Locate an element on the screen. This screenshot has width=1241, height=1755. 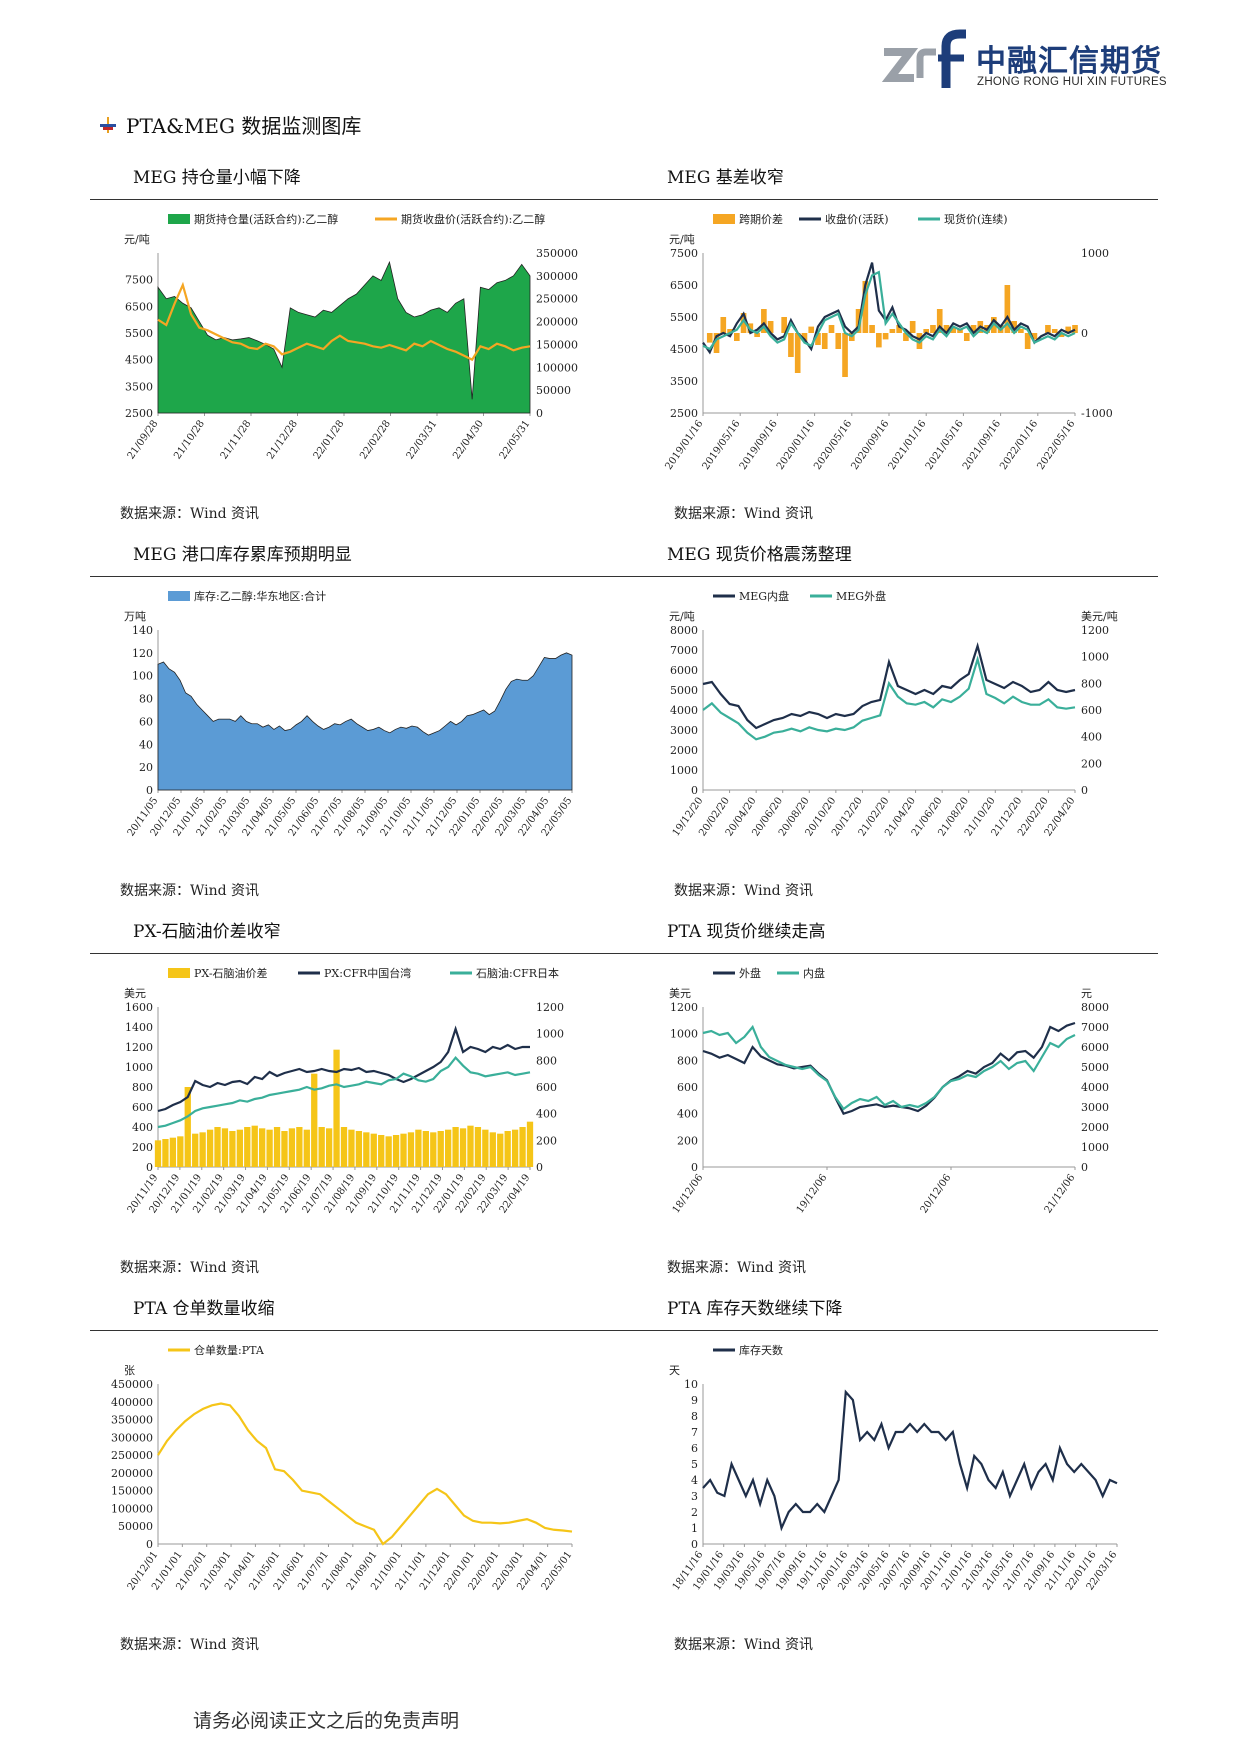
x-tick-label: 21/10/28 is located at coordinates (189, 439).